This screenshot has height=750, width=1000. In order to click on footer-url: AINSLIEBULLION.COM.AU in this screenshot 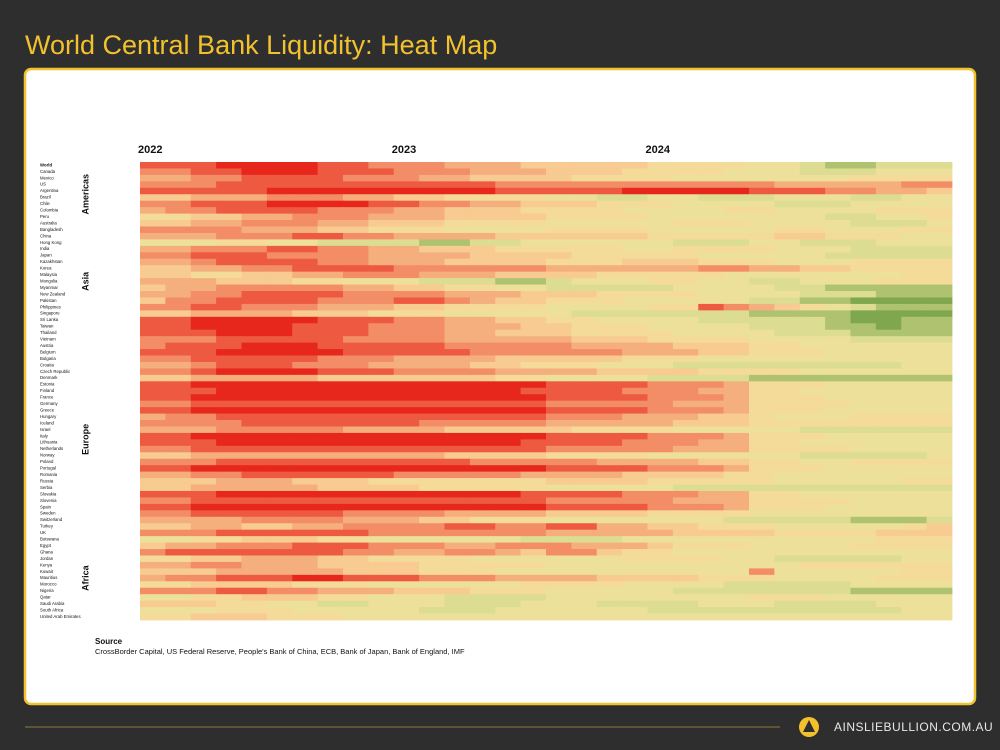, I will do `click(913, 727)`.